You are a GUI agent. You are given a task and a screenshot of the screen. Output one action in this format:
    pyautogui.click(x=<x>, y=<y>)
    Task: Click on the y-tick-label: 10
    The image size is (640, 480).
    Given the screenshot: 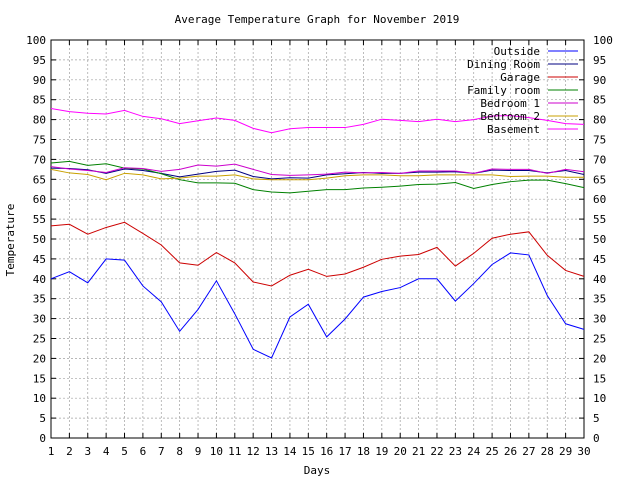 What is the action you would take?
    pyautogui.click(x=39, y=398)
    